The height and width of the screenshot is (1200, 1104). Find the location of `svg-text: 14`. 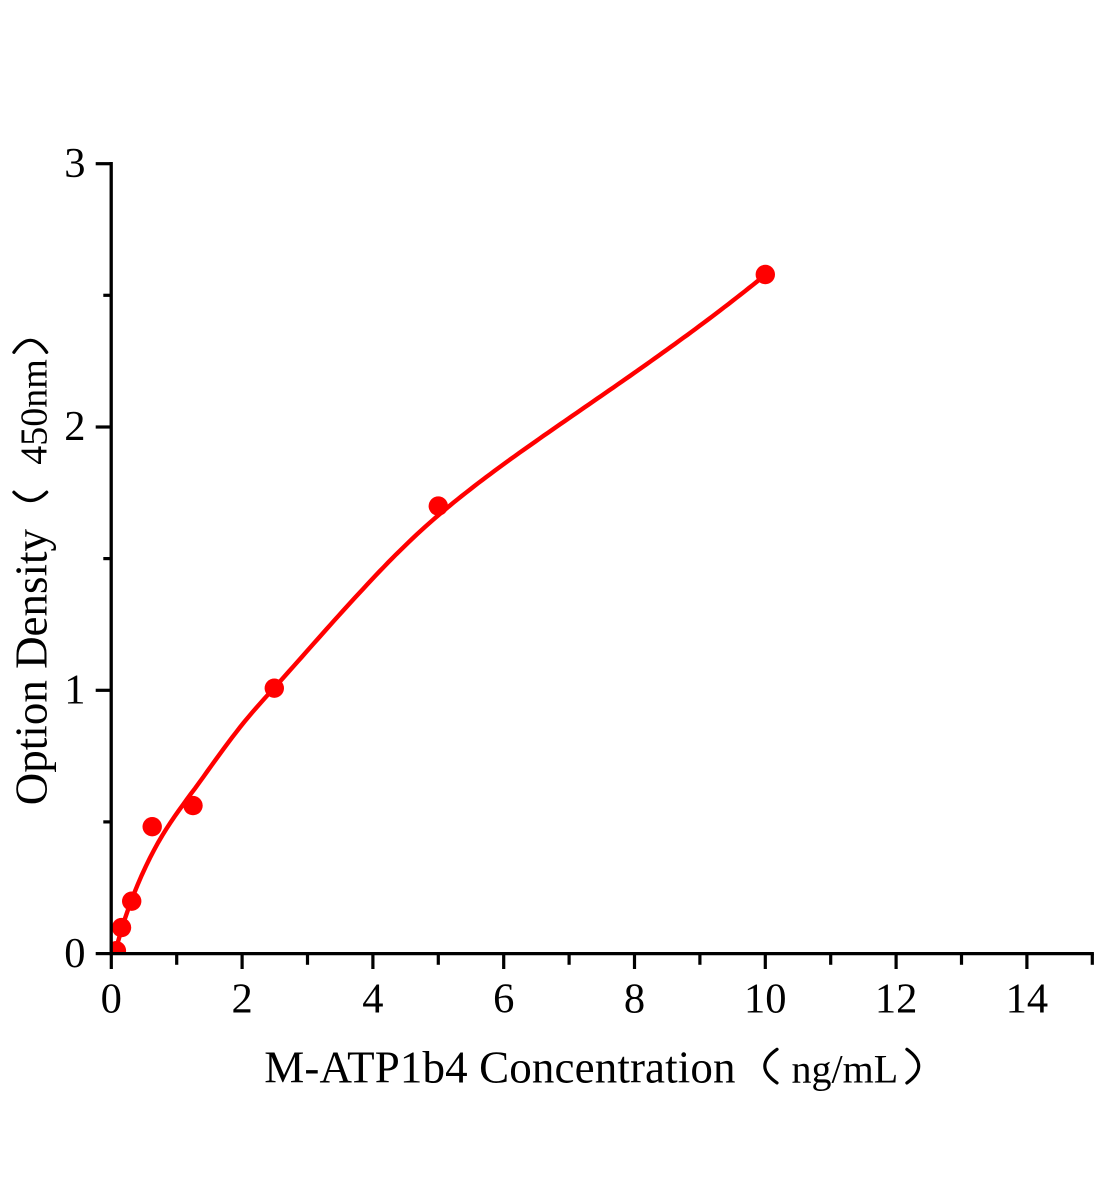

svg-text: 14 is located at coordinates (1027, 999).